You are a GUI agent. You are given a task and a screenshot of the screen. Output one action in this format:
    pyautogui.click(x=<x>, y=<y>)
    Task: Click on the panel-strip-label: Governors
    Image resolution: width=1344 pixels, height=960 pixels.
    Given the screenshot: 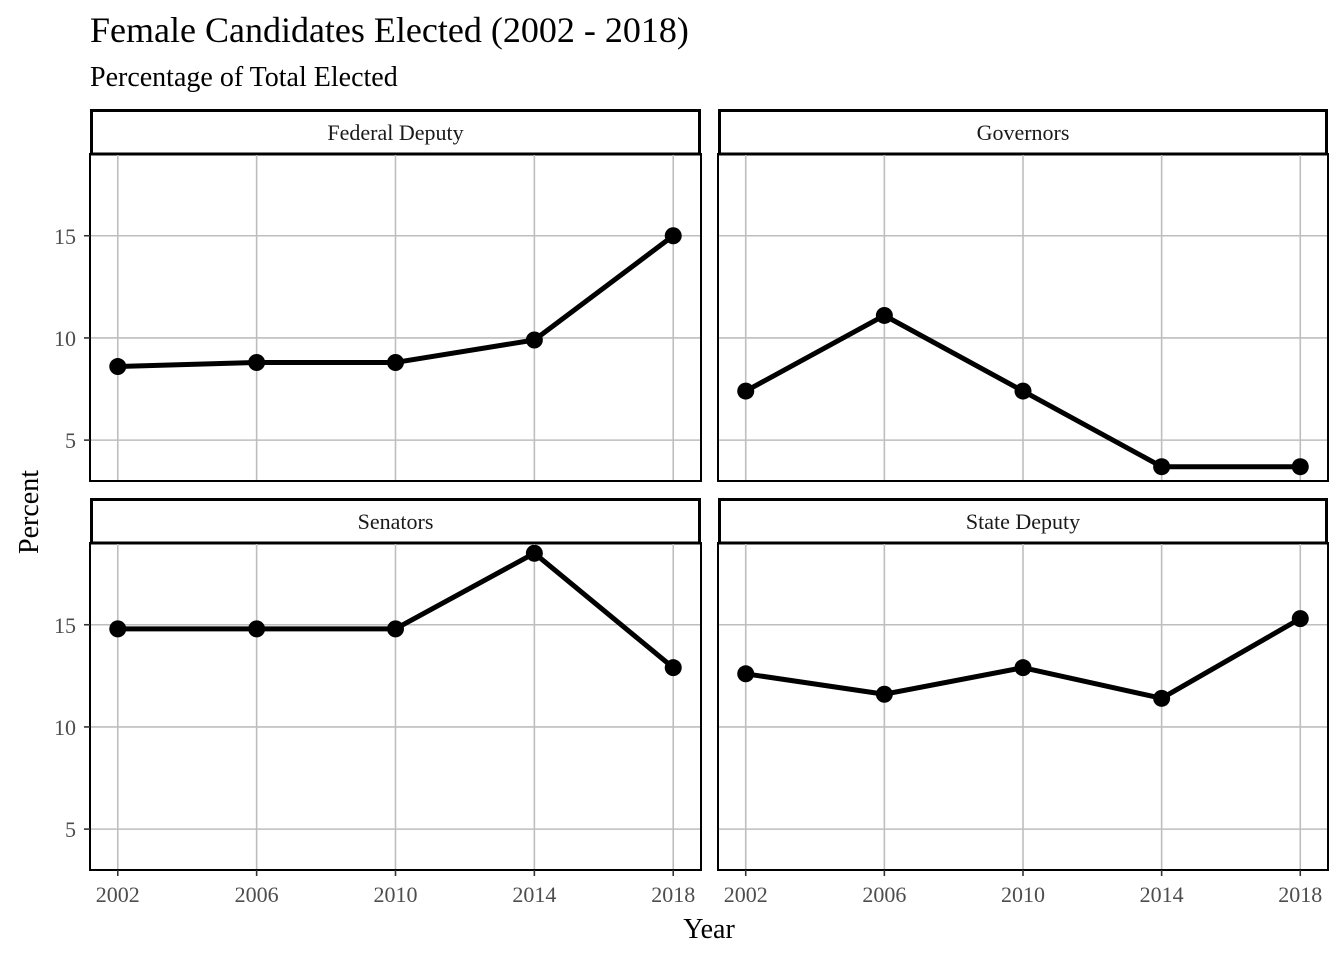 What is the action you would take?
    pyautogui.click(x=1023, y=132)
    